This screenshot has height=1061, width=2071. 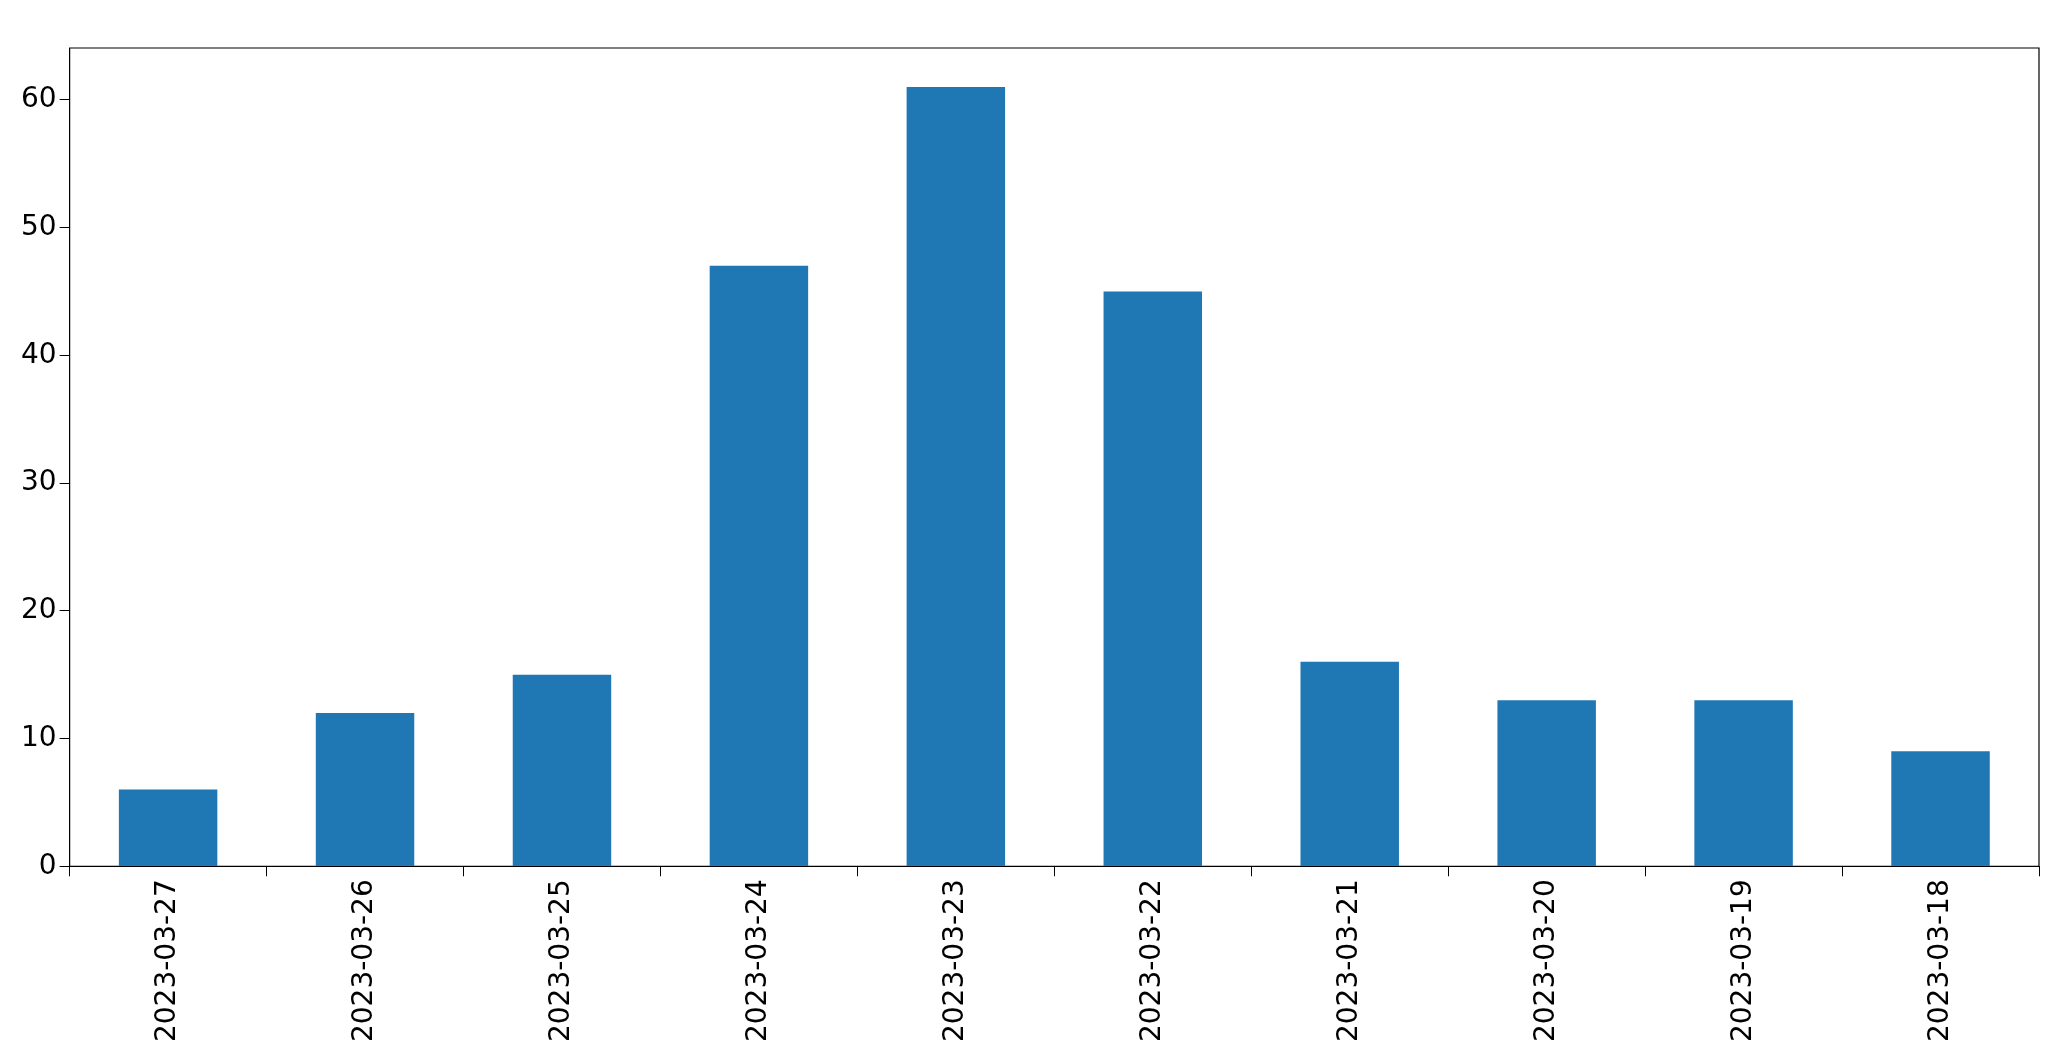 I want to click on x-tick-label: 2023-03-20, so click(x=1544, y=961).